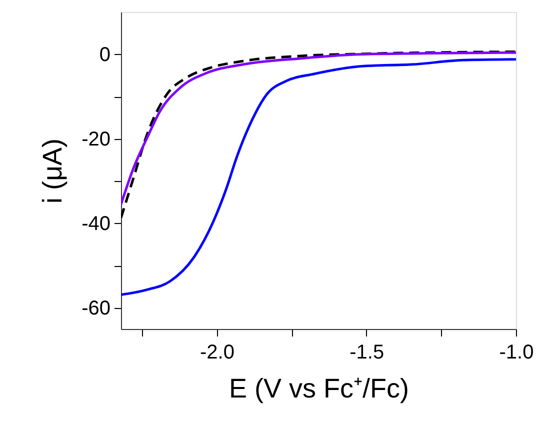  Describe the element at coordinates (516, 353) in the screenshot. I see `x-tick-label: -1.0` at that location.